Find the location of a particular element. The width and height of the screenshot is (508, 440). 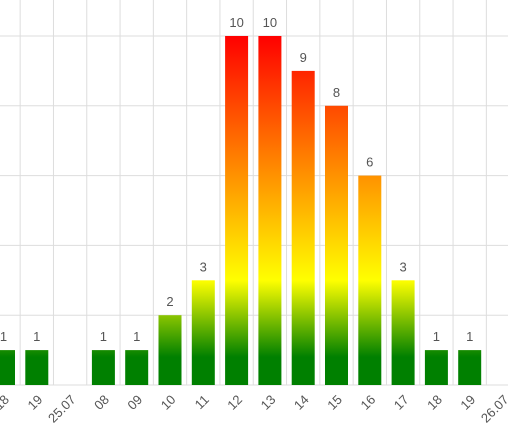

x-tick-label: 11 is located at coordinates (202, 402).